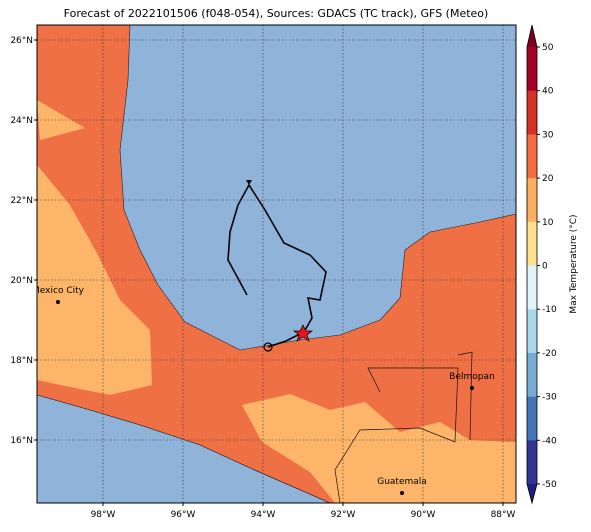  Describe the element at coordinates (184, 448) in the screenshot. I see `pacific` at that location.